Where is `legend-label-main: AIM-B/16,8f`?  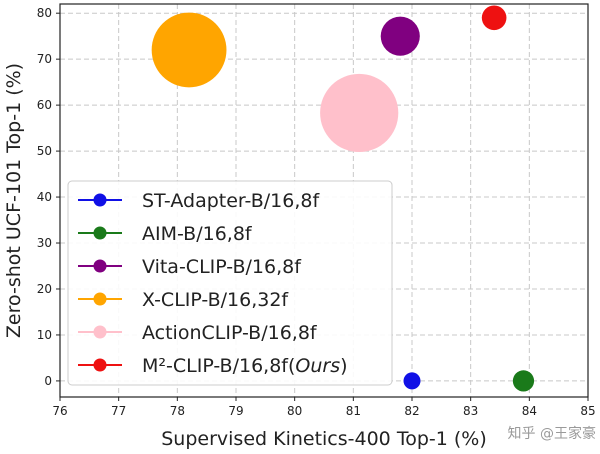
legend-label-main: AIM-B/16,8f is located at coordinates (197, 234).